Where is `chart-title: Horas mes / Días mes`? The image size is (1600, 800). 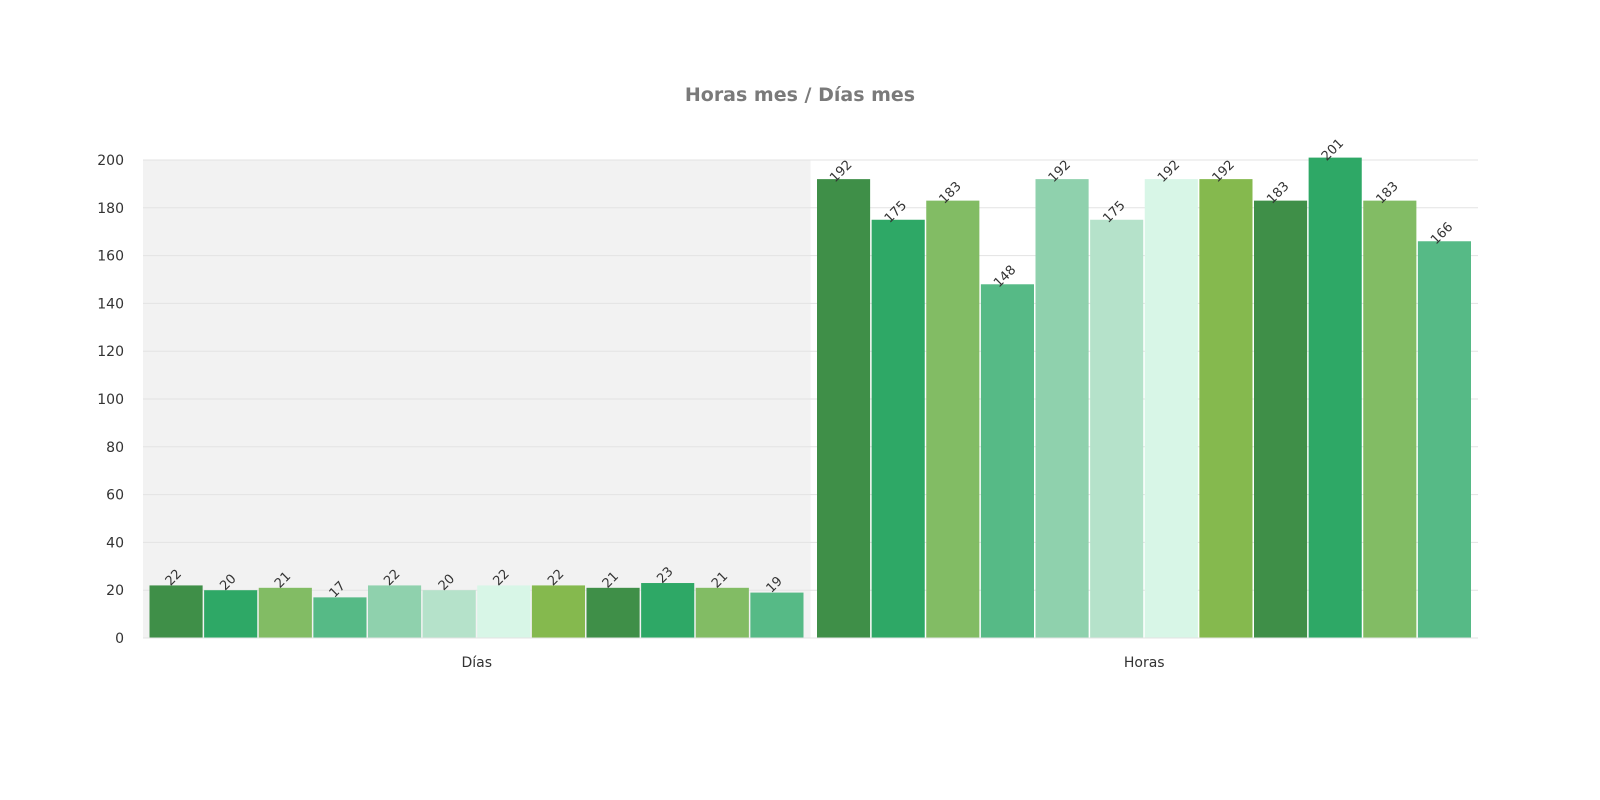
chart-title: Horas mes / Días mes is located at coordinates (800, 95).